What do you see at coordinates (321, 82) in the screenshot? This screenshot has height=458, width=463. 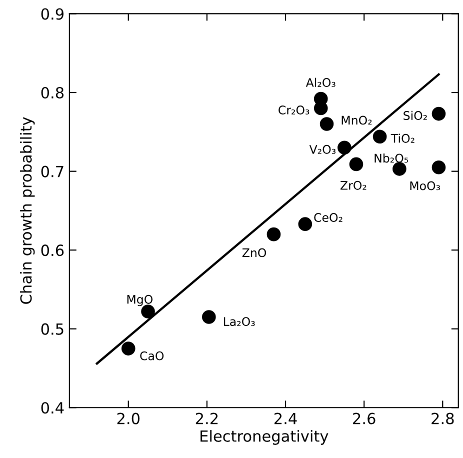 I see `annotation: Al₂O₃` at bounding box center [321, 82].